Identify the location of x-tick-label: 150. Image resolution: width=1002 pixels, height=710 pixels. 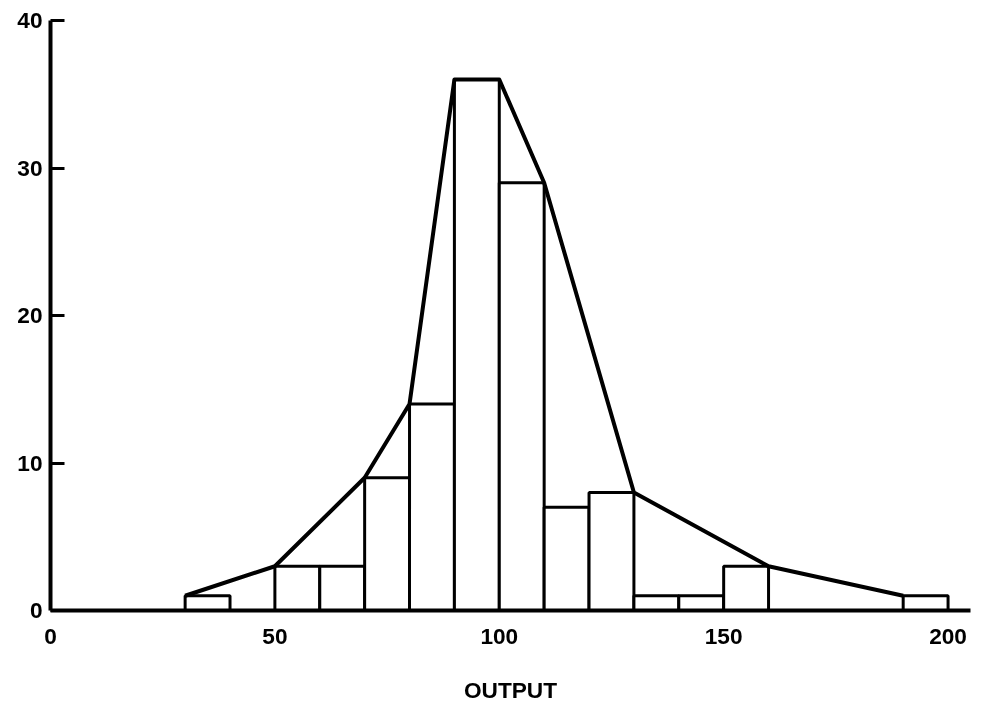
(723, 635).